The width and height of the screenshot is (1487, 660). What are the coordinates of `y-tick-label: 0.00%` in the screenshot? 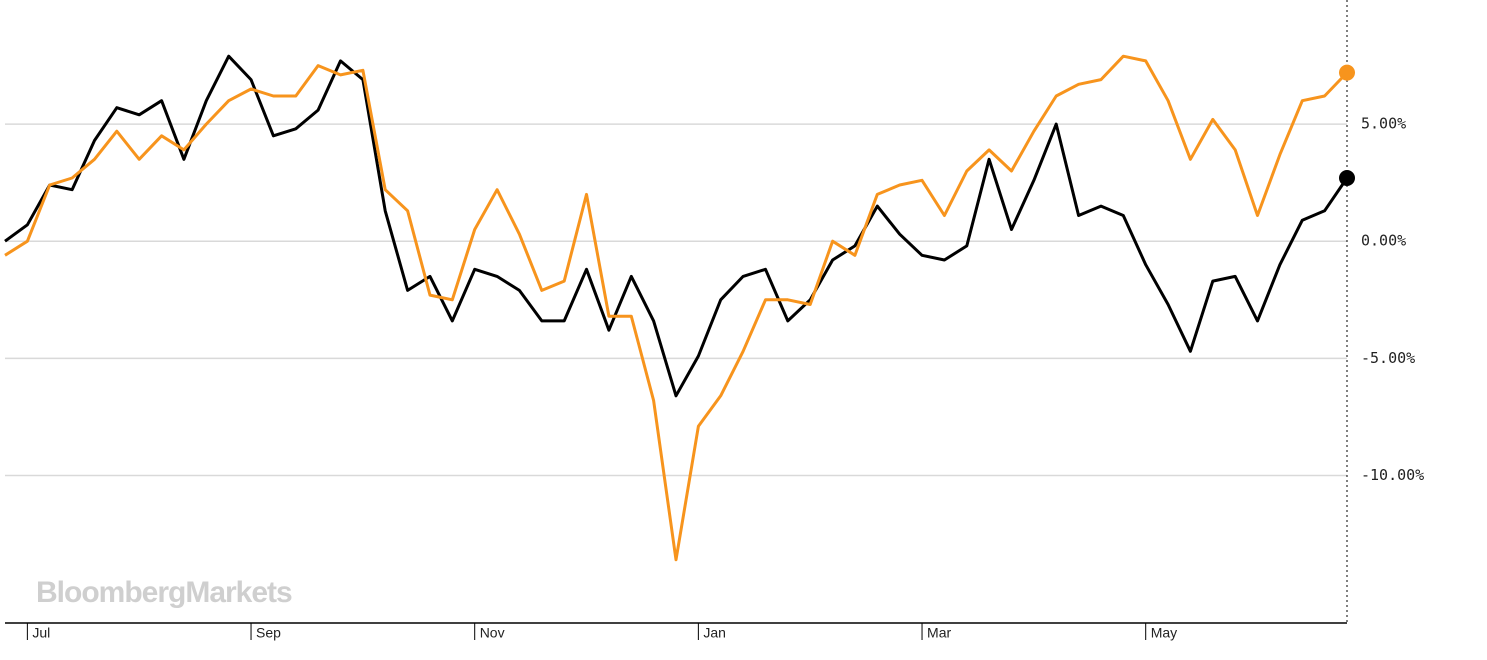 It's located at (1383, 241).